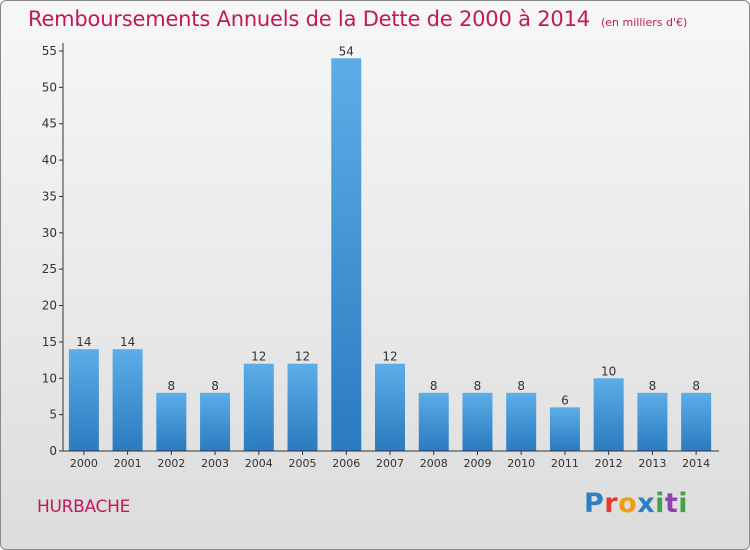 The height and width of the screenshot is (550, 750). I want to click on bar-value-label: 10, so click(608, 371).